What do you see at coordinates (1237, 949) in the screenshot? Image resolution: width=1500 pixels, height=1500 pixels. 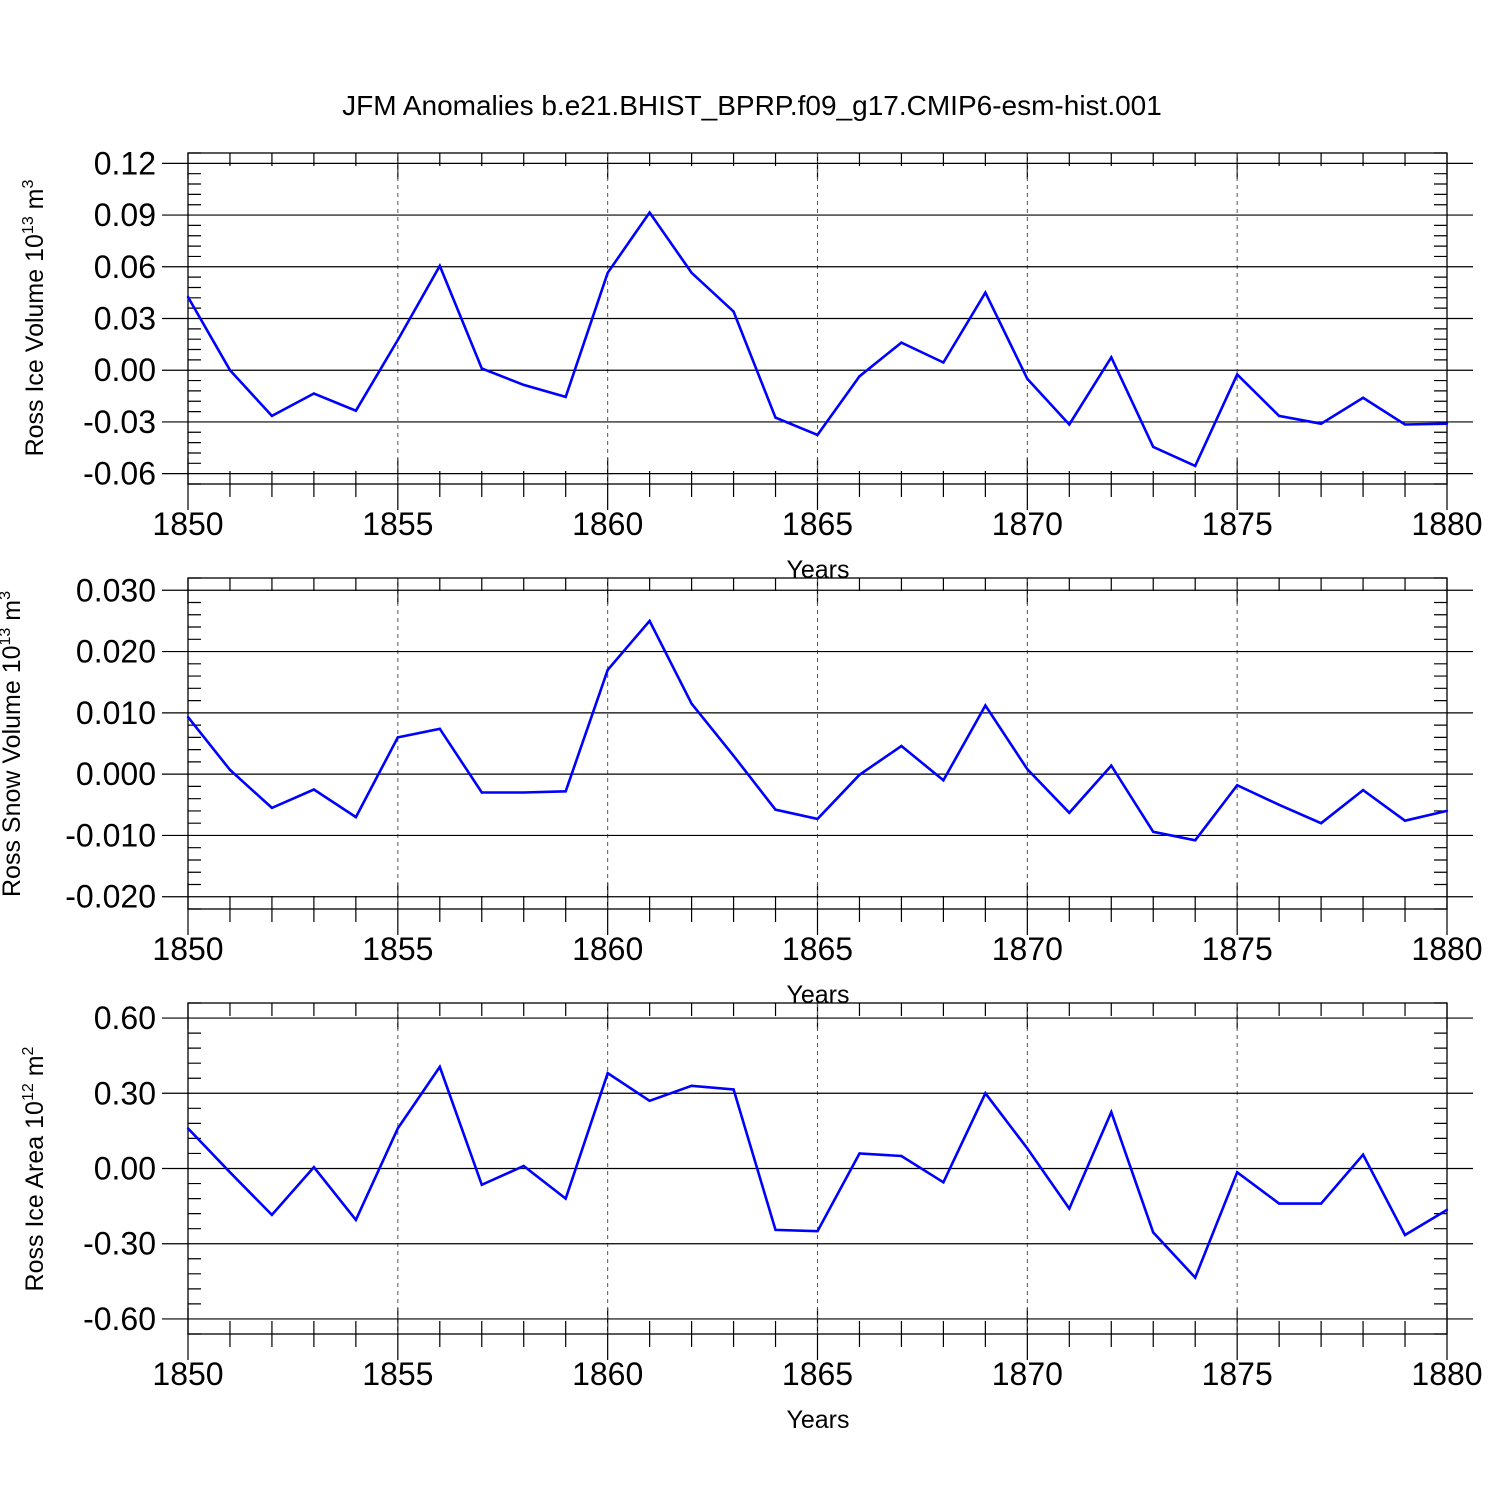 I see `panel-snow-volume-xtick-label-5: 1875` at bounding box center [1237, 949].